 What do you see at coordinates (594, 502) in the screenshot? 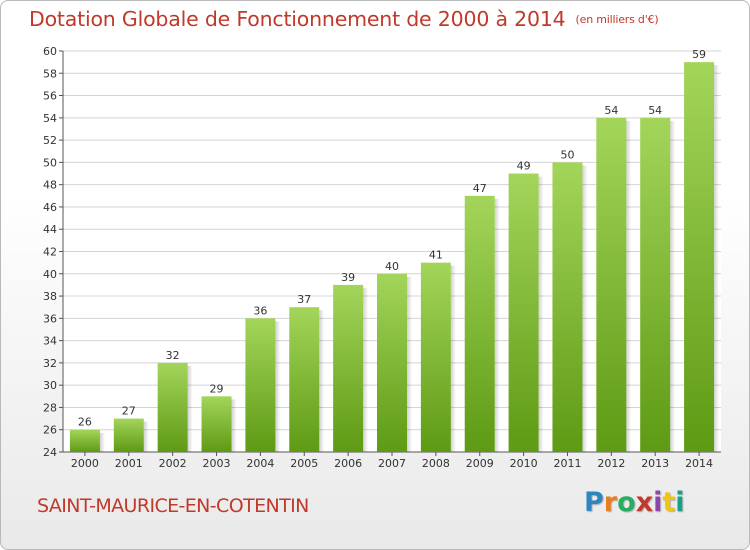
I see `logo-letter: P` at bounding box center [594, 502].